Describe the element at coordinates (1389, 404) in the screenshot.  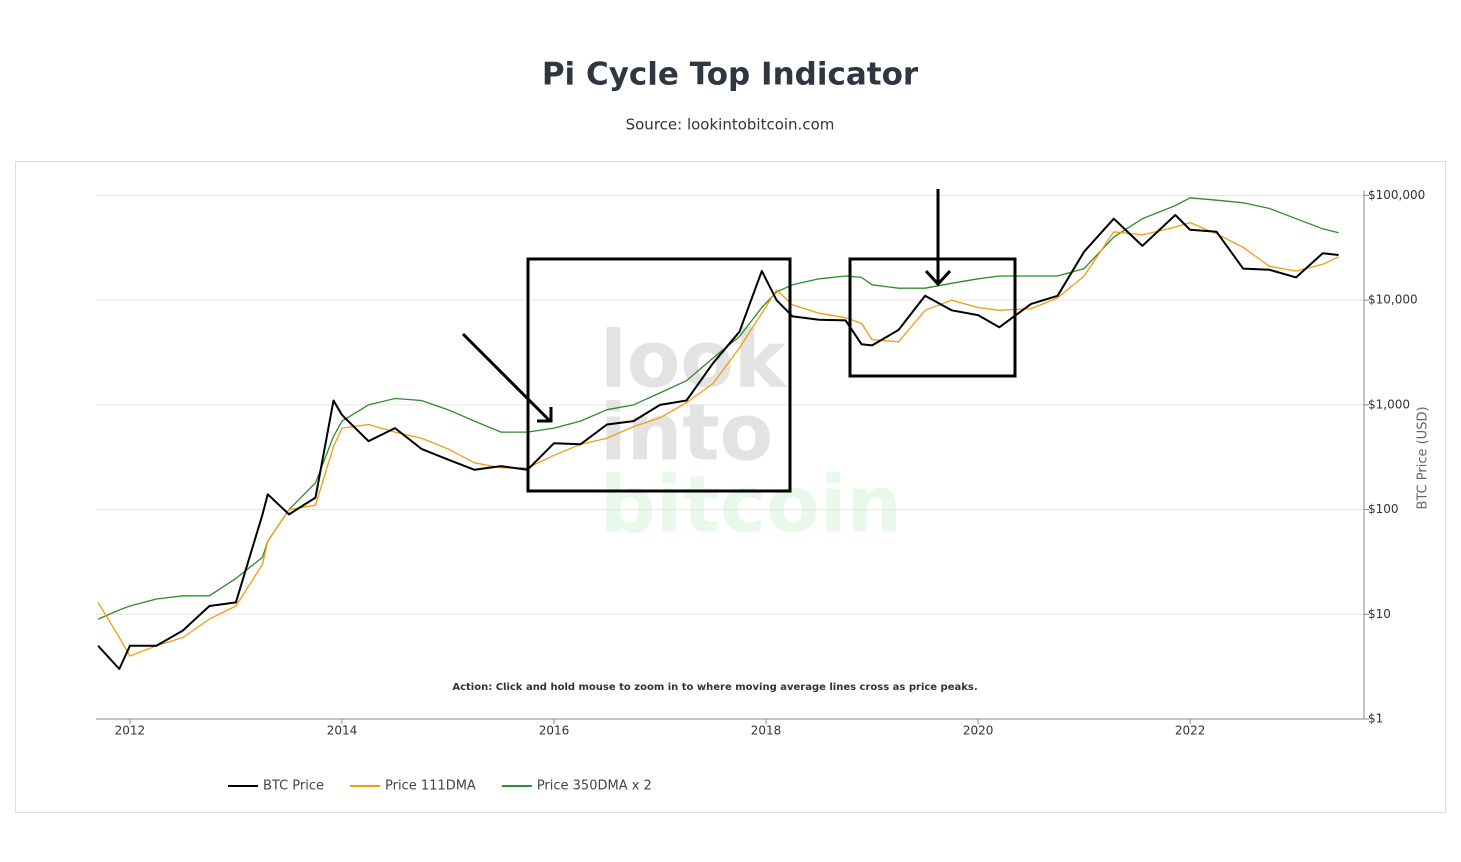
I see `y-tick-label: $1,000` at that location.